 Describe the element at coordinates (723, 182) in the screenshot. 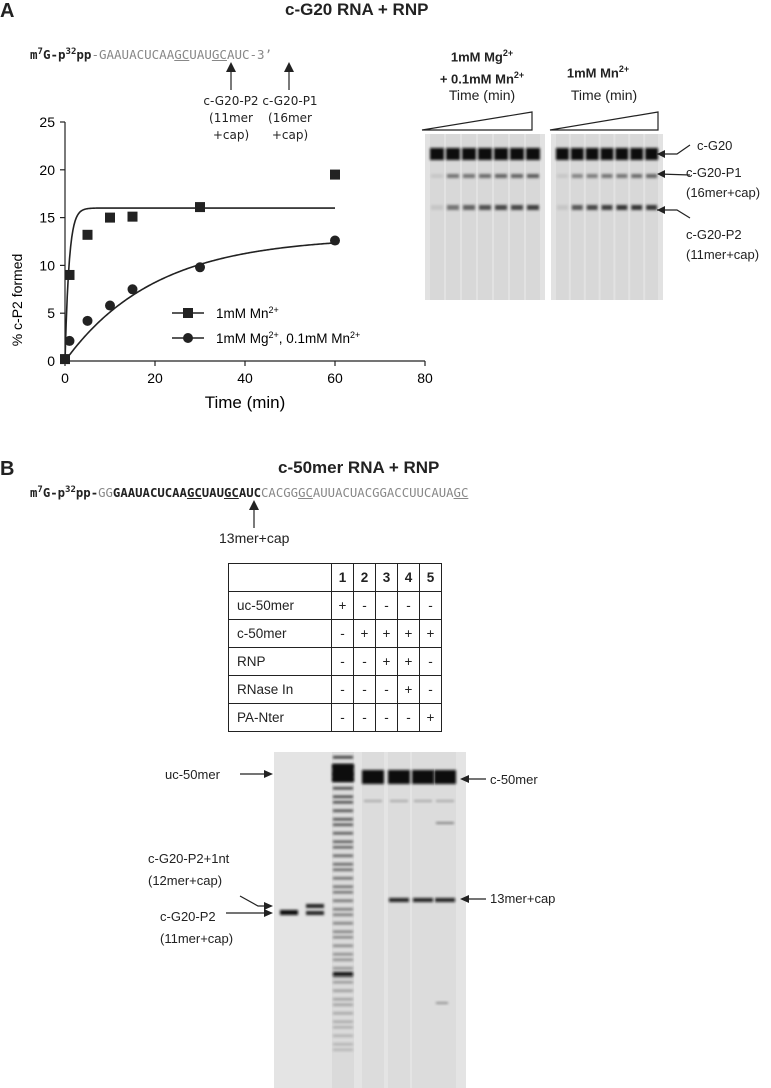

I see `band-label-p1: c-G20-P1 (16mer+cap)` at that location.